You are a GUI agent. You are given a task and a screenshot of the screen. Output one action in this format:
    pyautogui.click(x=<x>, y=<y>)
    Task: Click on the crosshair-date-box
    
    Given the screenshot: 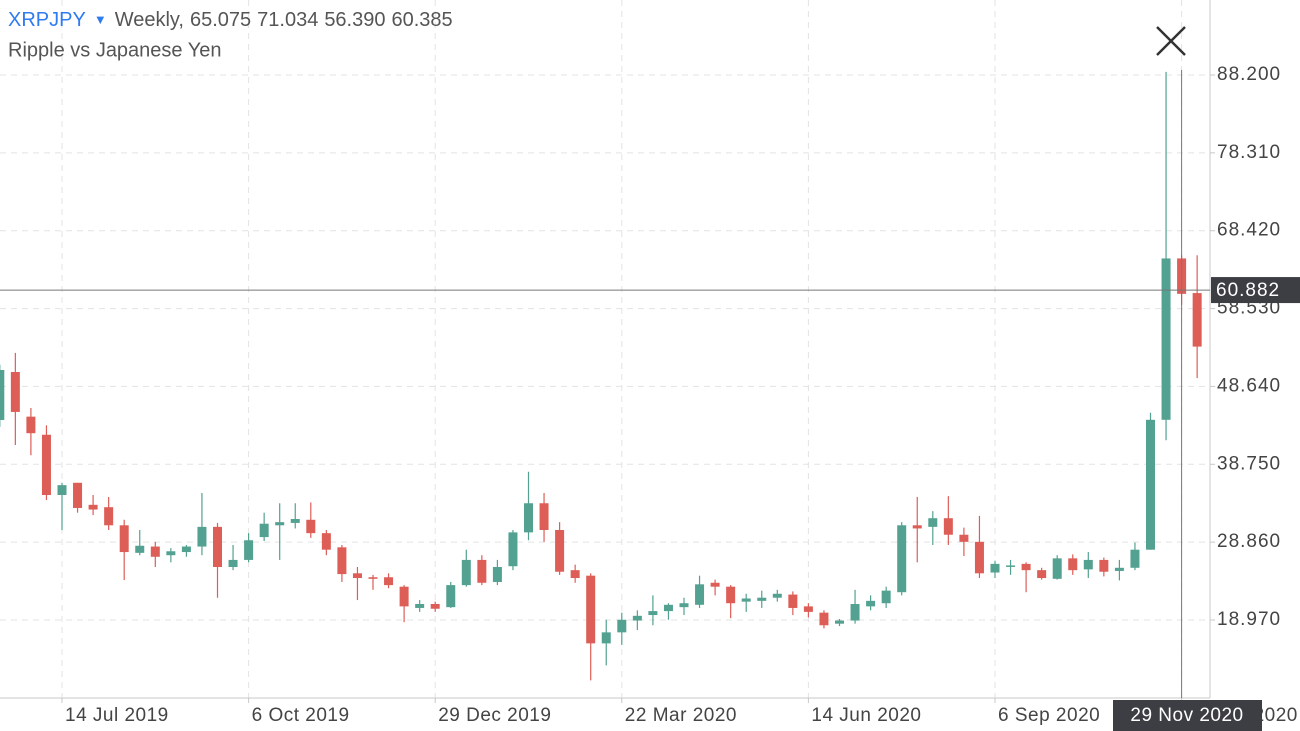 What is the action you would take?
    pyautogui.click(x=1187, y=715)
    